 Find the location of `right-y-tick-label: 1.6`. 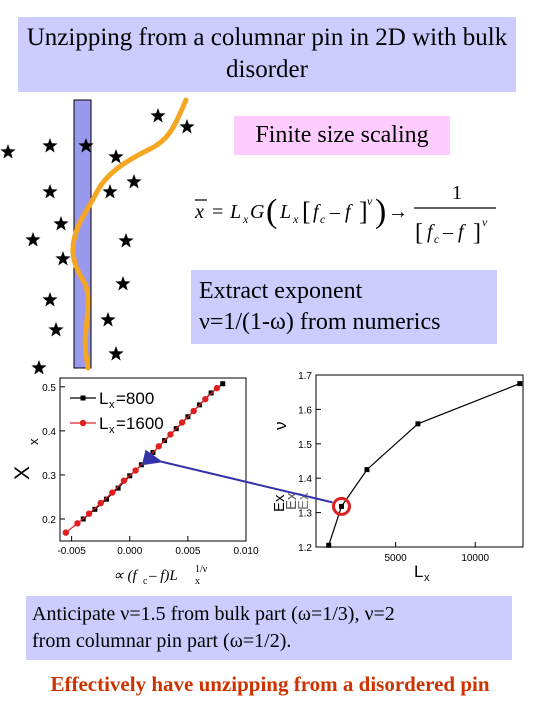

right-y-tick-label: 1.6 is located at coordinates (305, 410).